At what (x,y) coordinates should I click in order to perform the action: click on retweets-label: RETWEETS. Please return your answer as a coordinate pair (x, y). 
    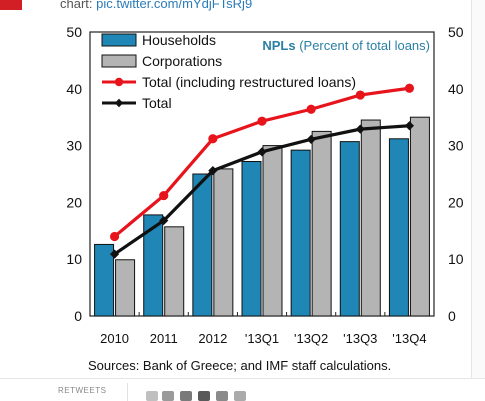
    Looking at the image, I should click on (82, 390).